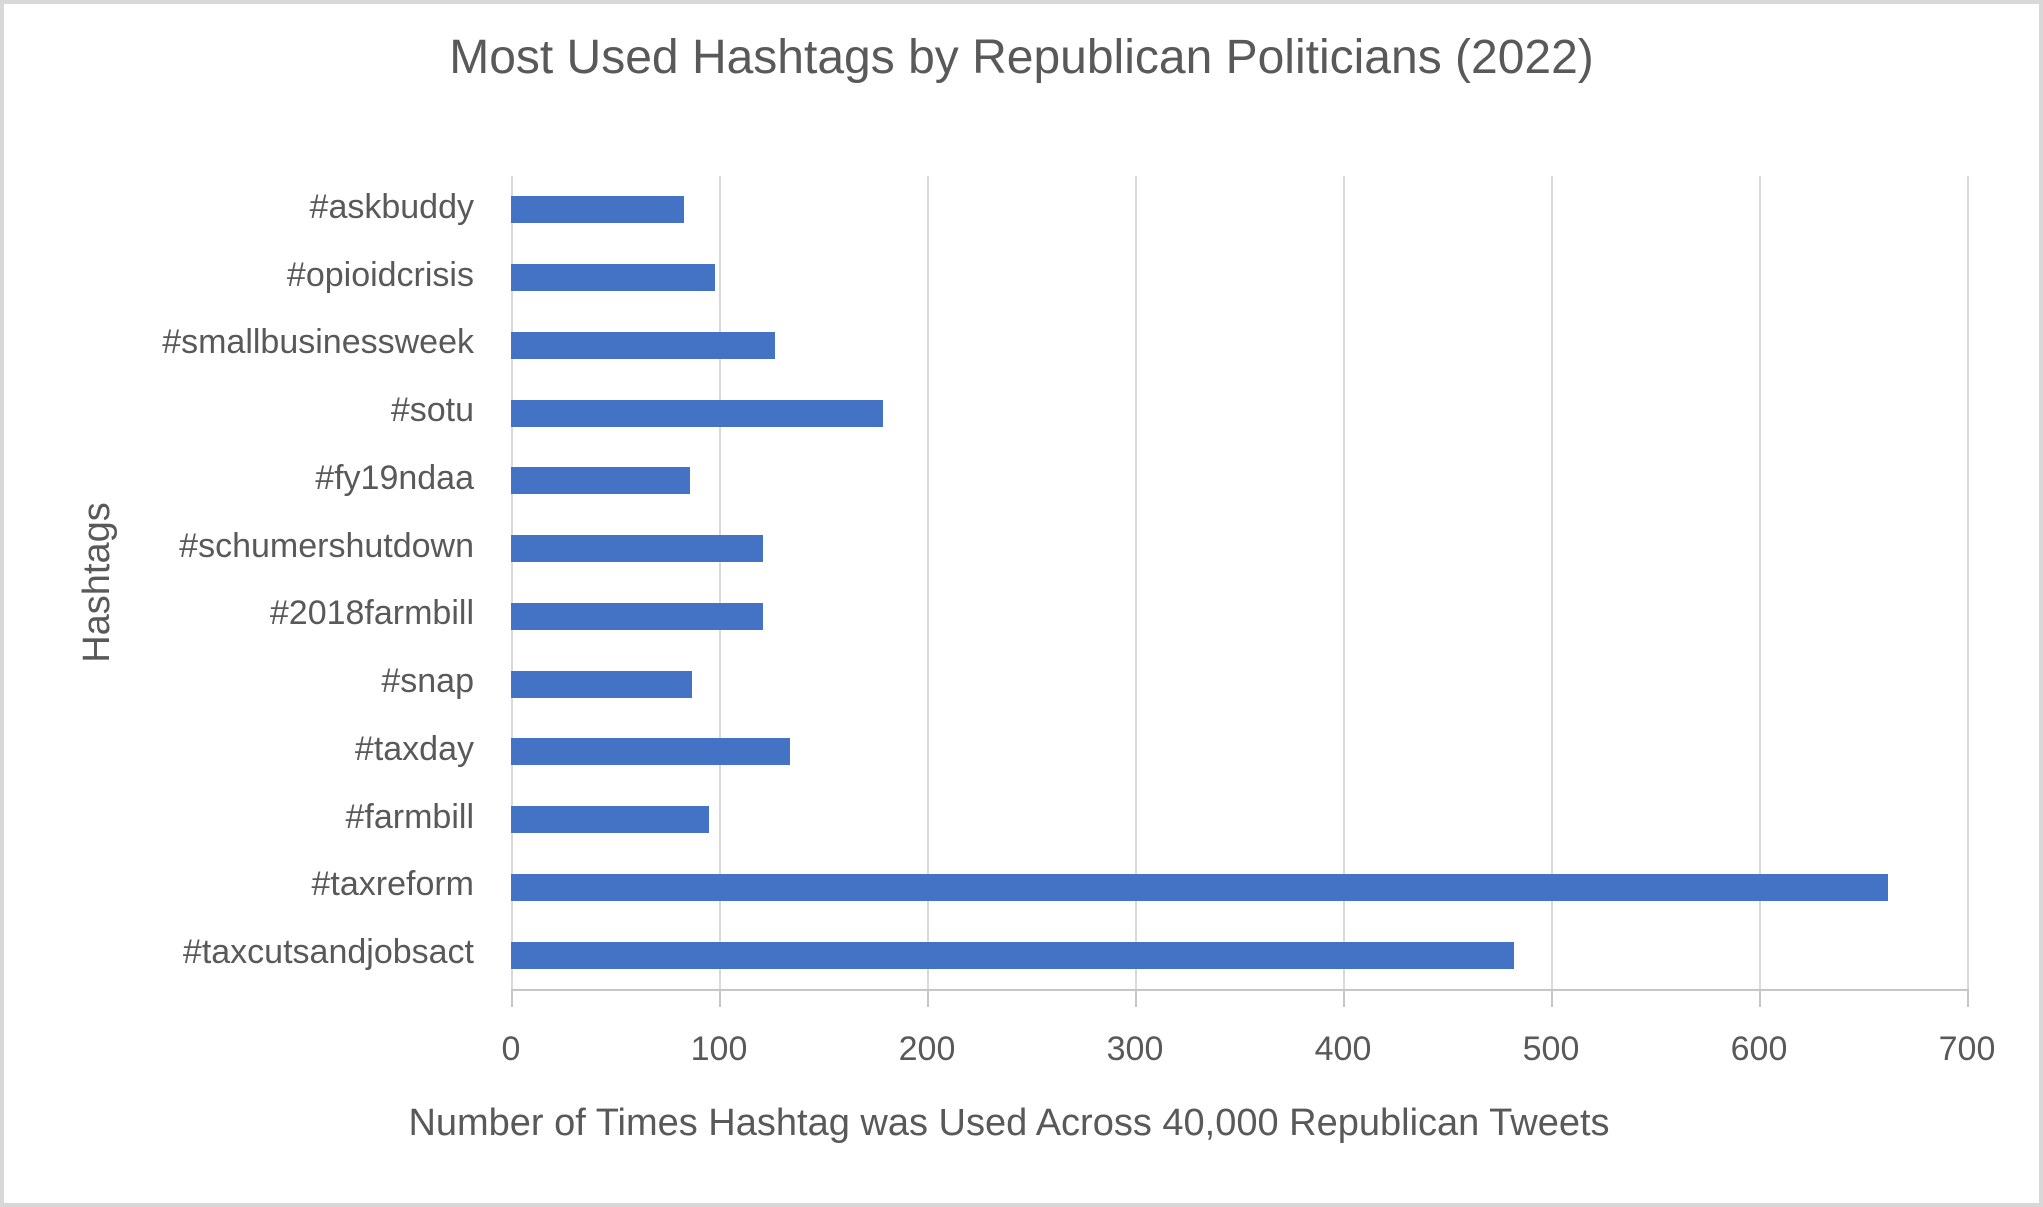  What do you see at coordinates (393, 884) in the screenshot?
I see `category-label: #taxreform` at bounding box center [393, 884].